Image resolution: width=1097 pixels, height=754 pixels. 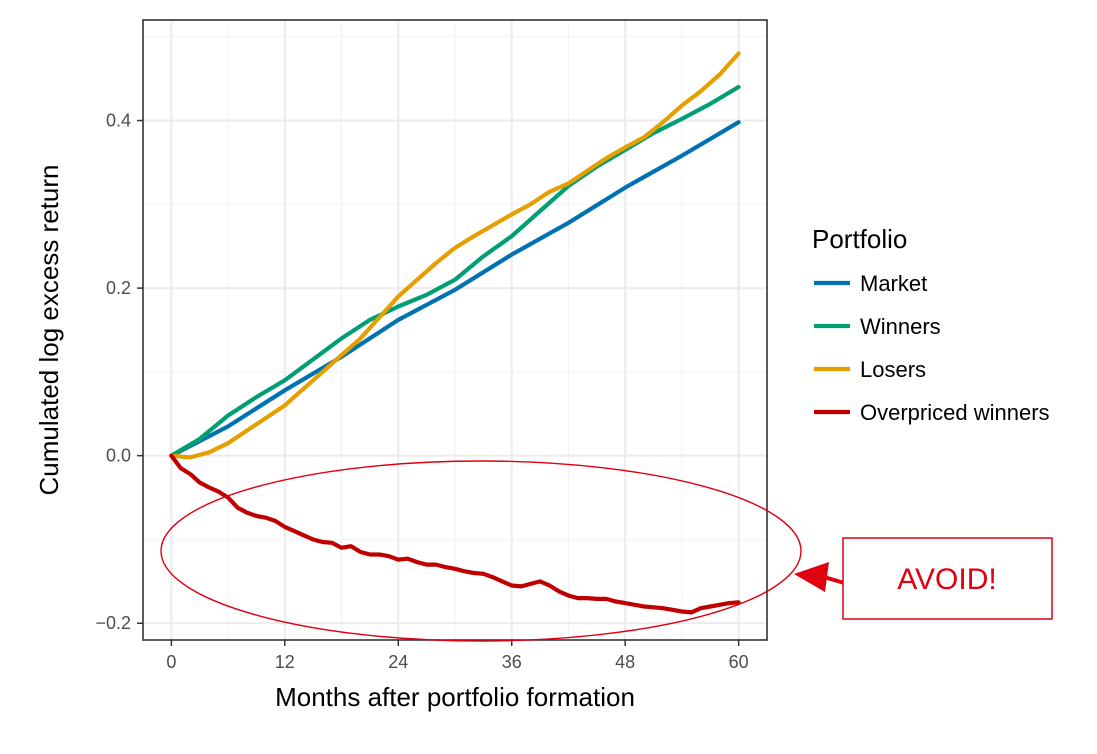 I want to click on x-axis: 0 12 24 36 48 60, so click(x=457, y=656).